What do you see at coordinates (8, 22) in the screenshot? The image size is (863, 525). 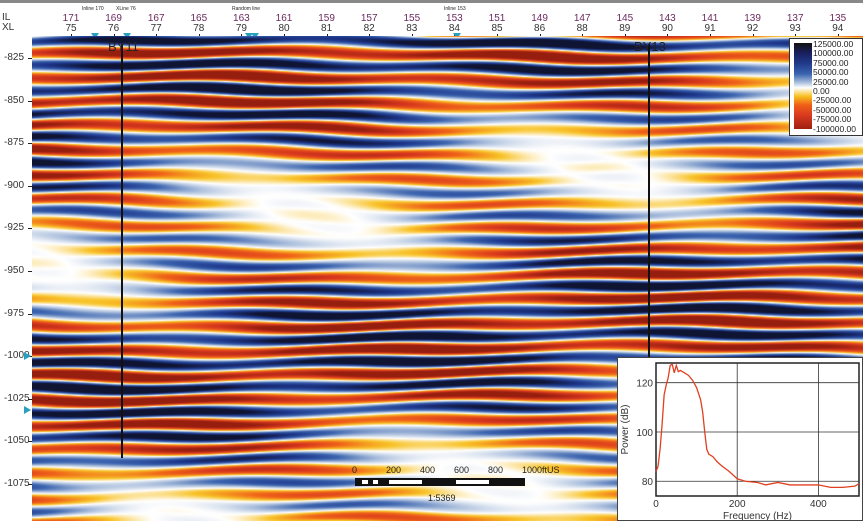 I see `il-xl-label: IL XL` at bounding box center [8, 22].